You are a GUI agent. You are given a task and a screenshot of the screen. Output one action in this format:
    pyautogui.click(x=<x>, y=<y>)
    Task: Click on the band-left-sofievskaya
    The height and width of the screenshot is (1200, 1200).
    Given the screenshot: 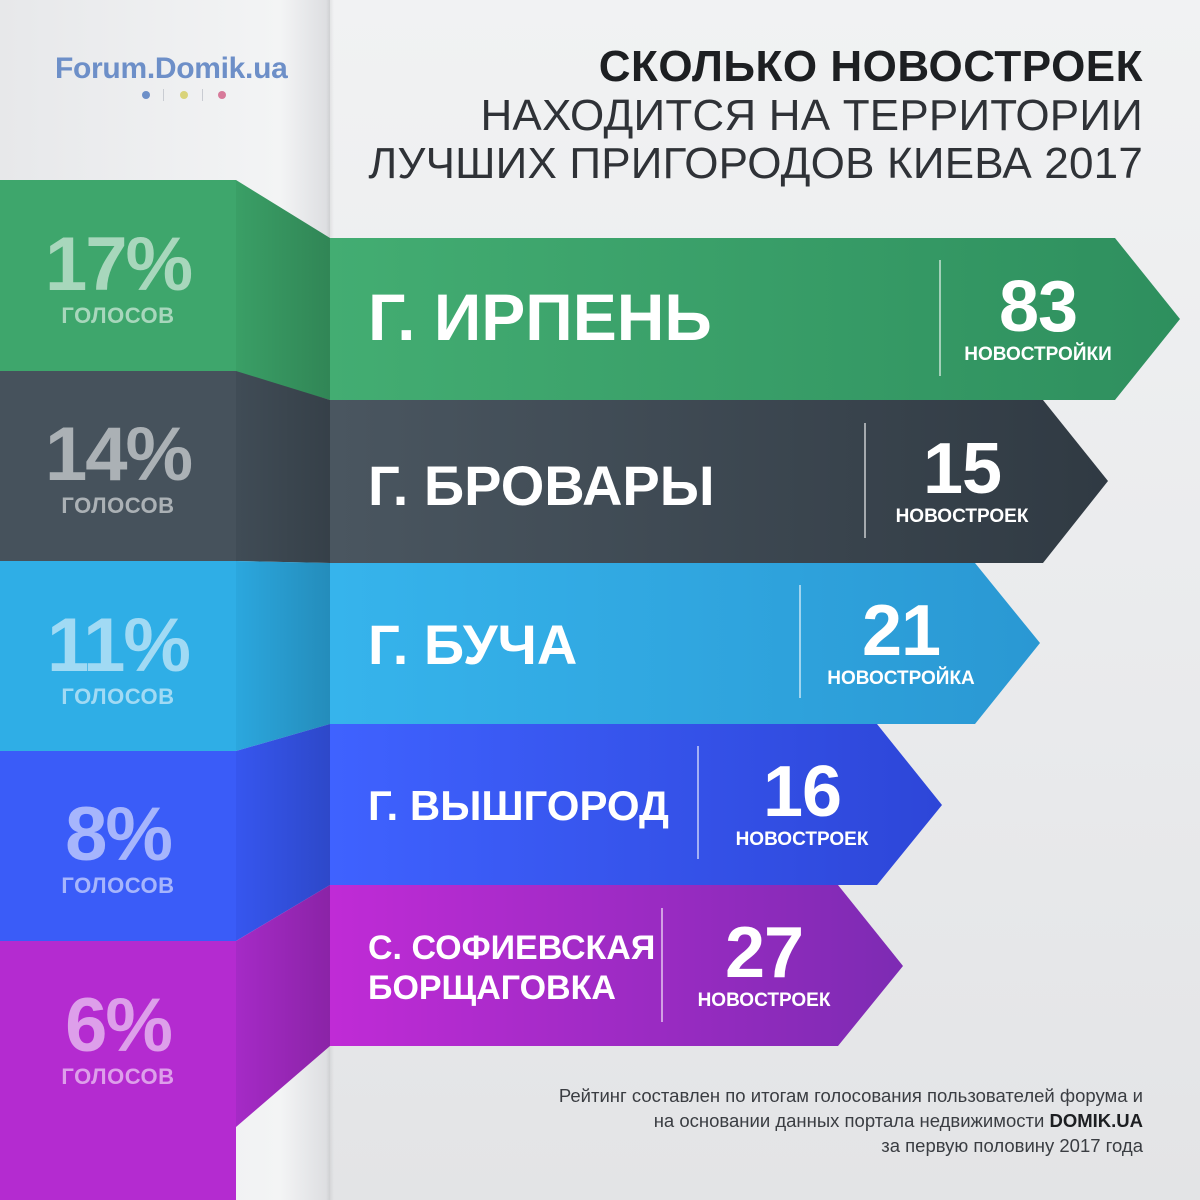 What is the action you would take?
    pyautogui.click(x=118, y=1070)
    